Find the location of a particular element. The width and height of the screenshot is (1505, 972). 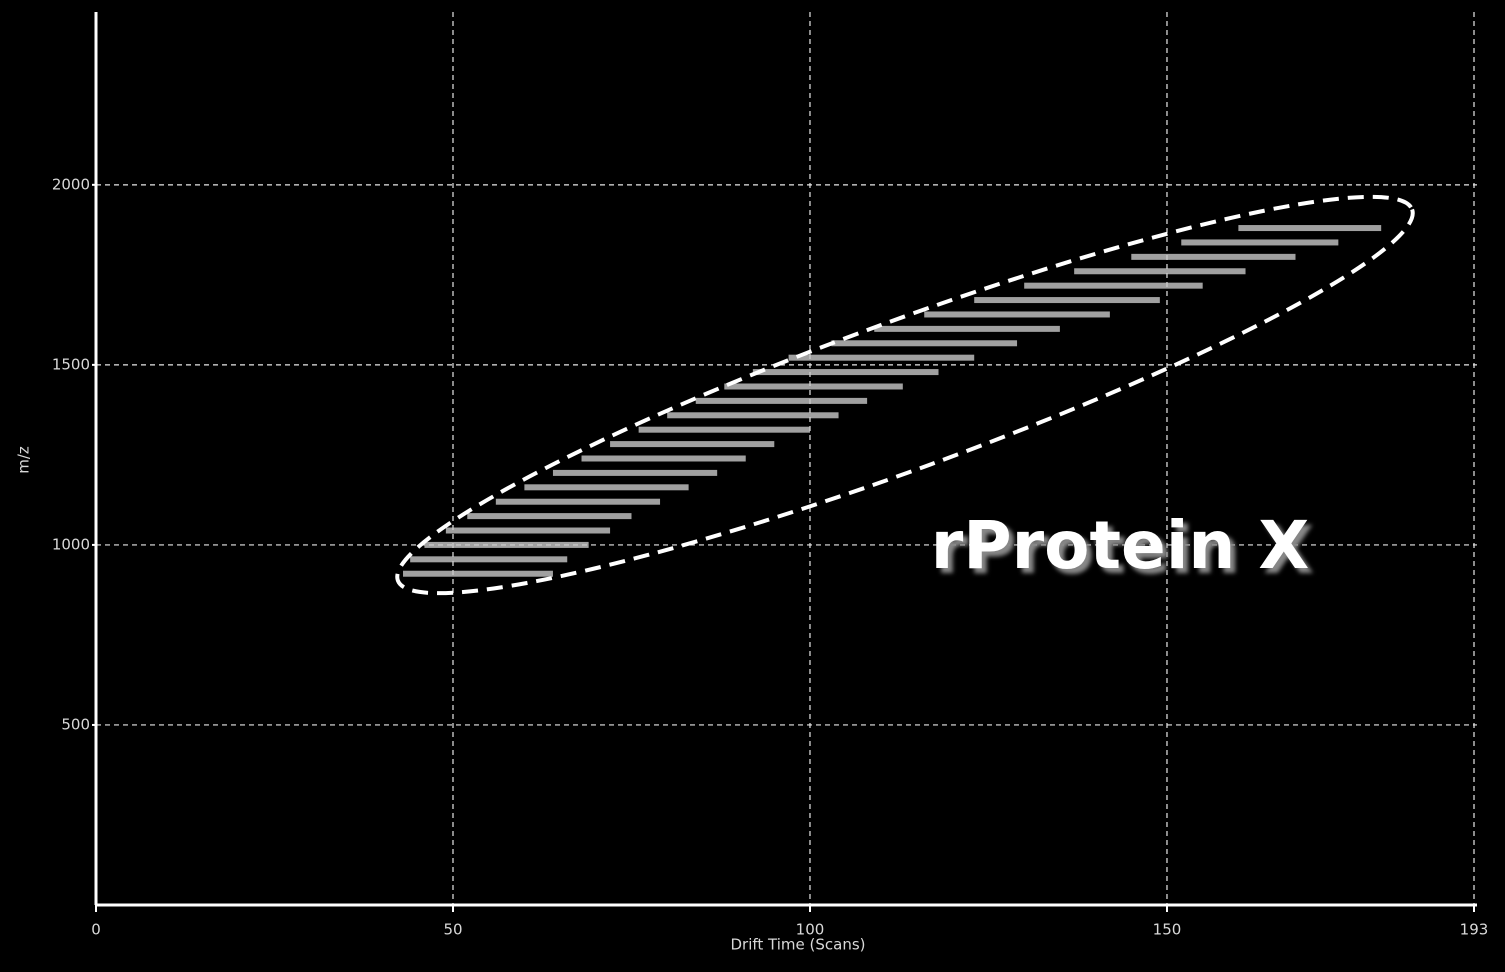

y-tick-label: 2000 is located at coordinates (71, 184).